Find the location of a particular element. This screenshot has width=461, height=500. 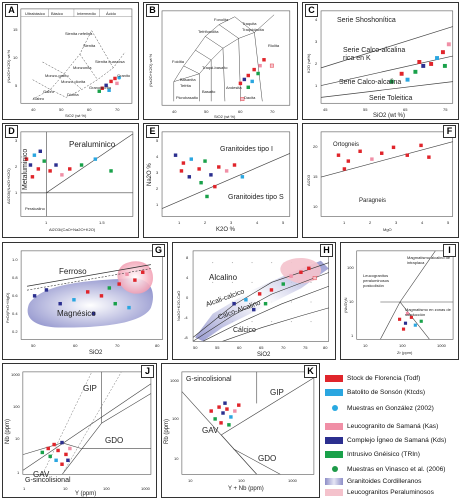

y-axis-label: FeO/(FeO+MgO) is located at coordinates (7, 307).